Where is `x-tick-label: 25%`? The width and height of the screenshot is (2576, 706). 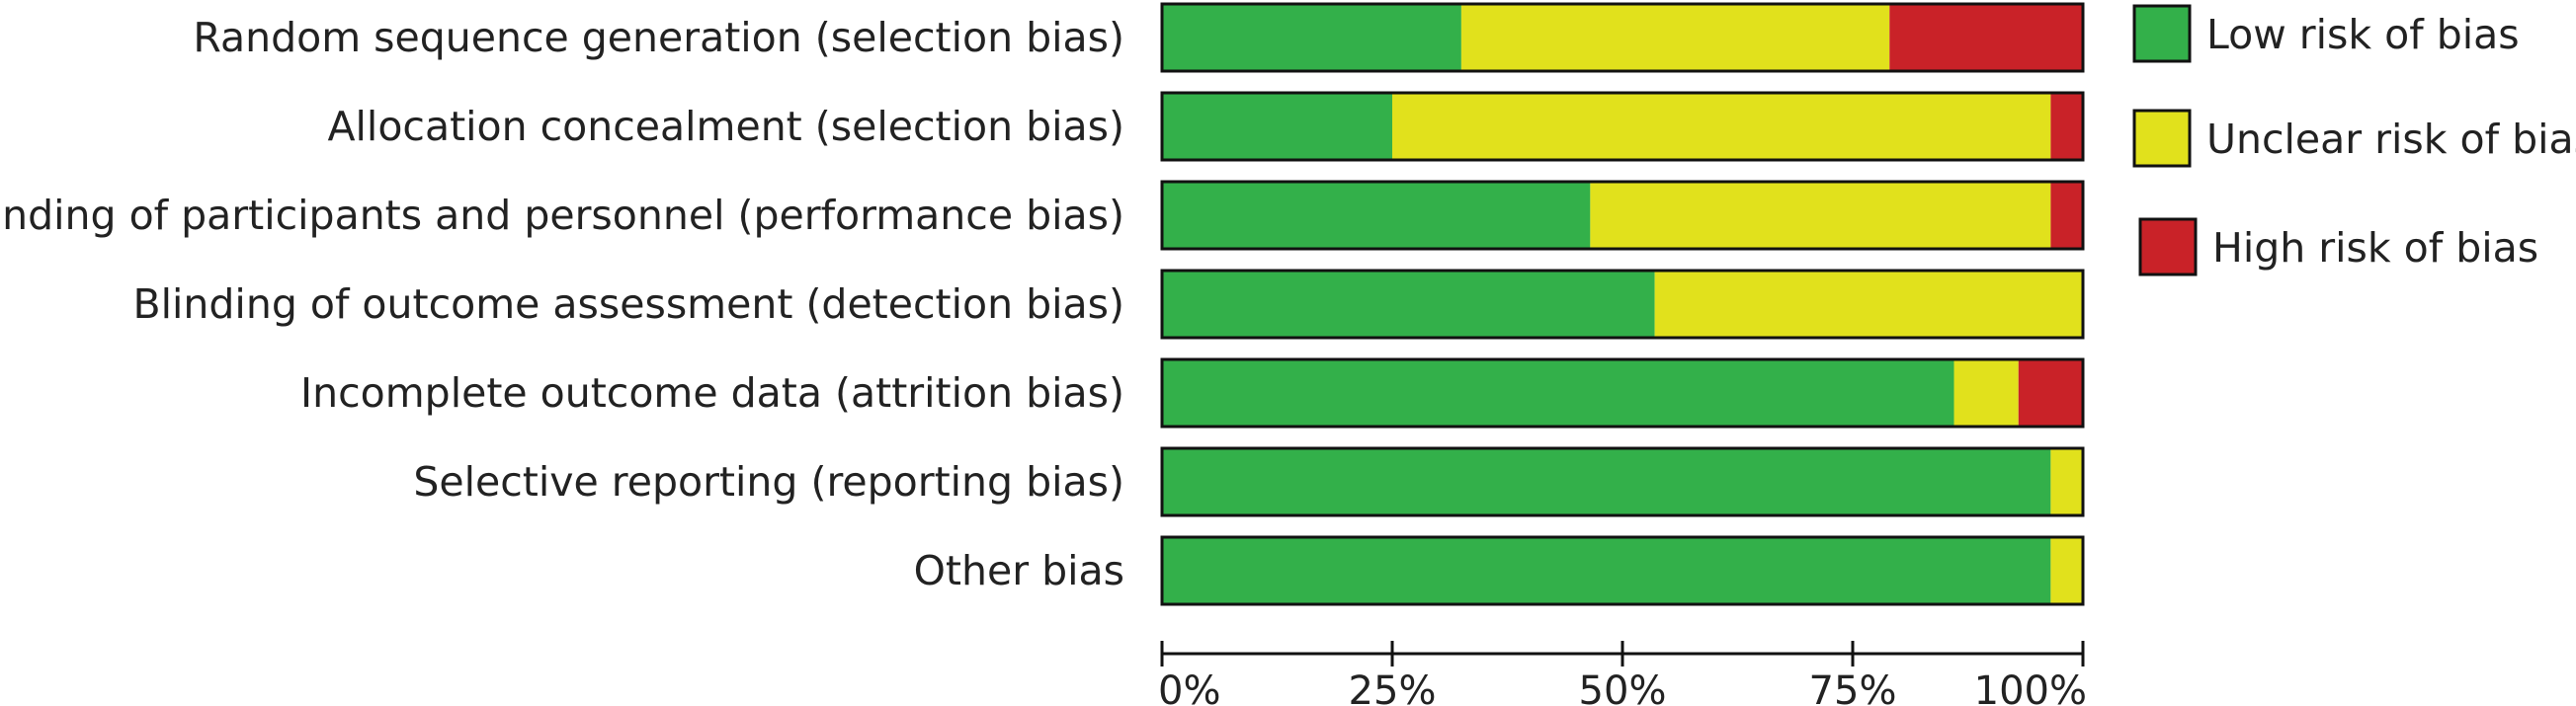 x-tick-label: 25% is located at coordinates (1393, 687).